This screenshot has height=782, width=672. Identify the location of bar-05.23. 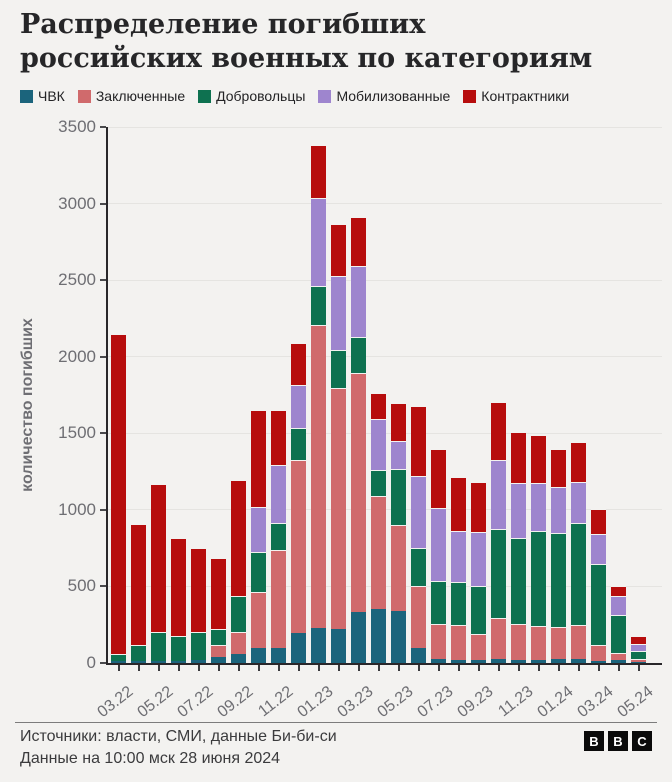
(398, 533).